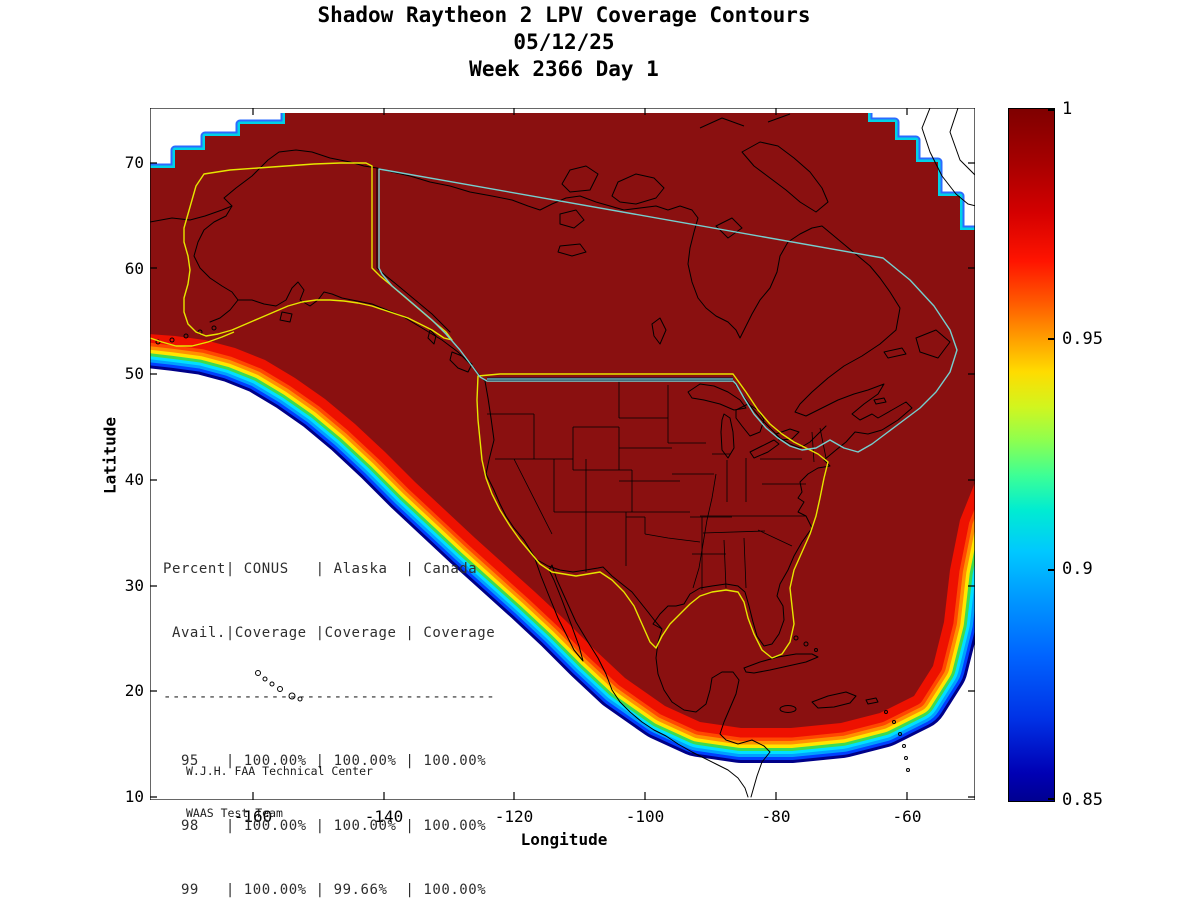  What do you see at coordinates (134, 373) in the screenshot?
I see `y-tick-50: 50` at bounding box center [134, 373].